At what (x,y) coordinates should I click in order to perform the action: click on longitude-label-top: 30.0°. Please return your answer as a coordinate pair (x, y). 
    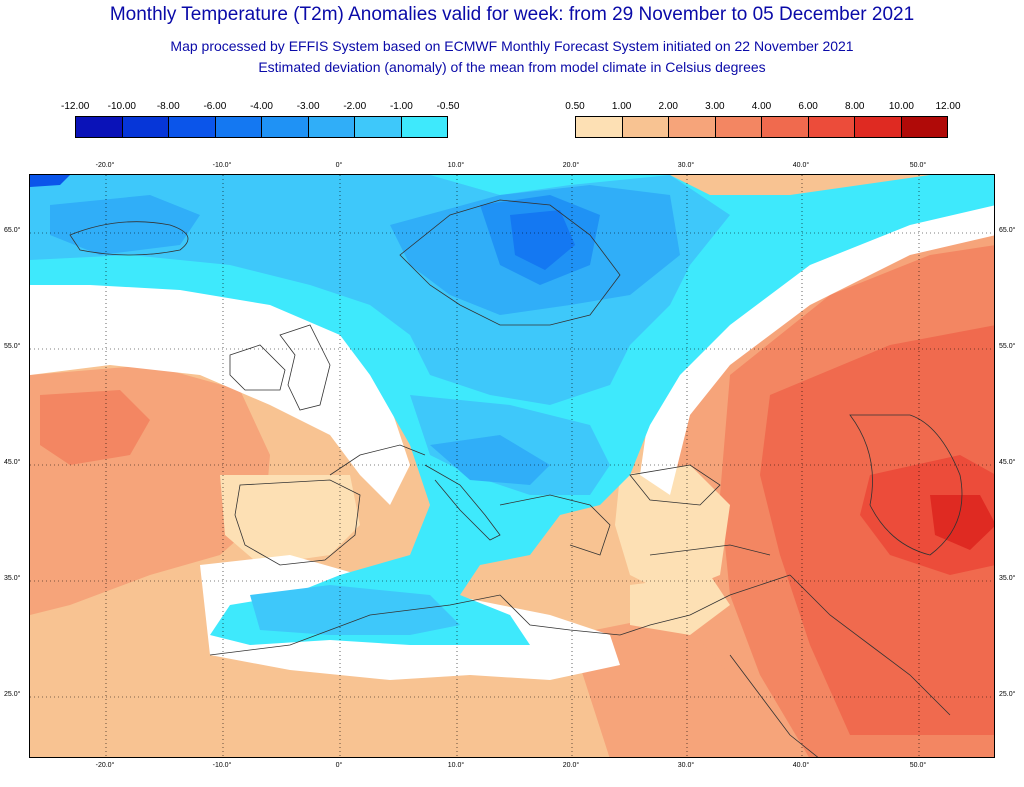
    Looking at the image, I should click on (686, 165).